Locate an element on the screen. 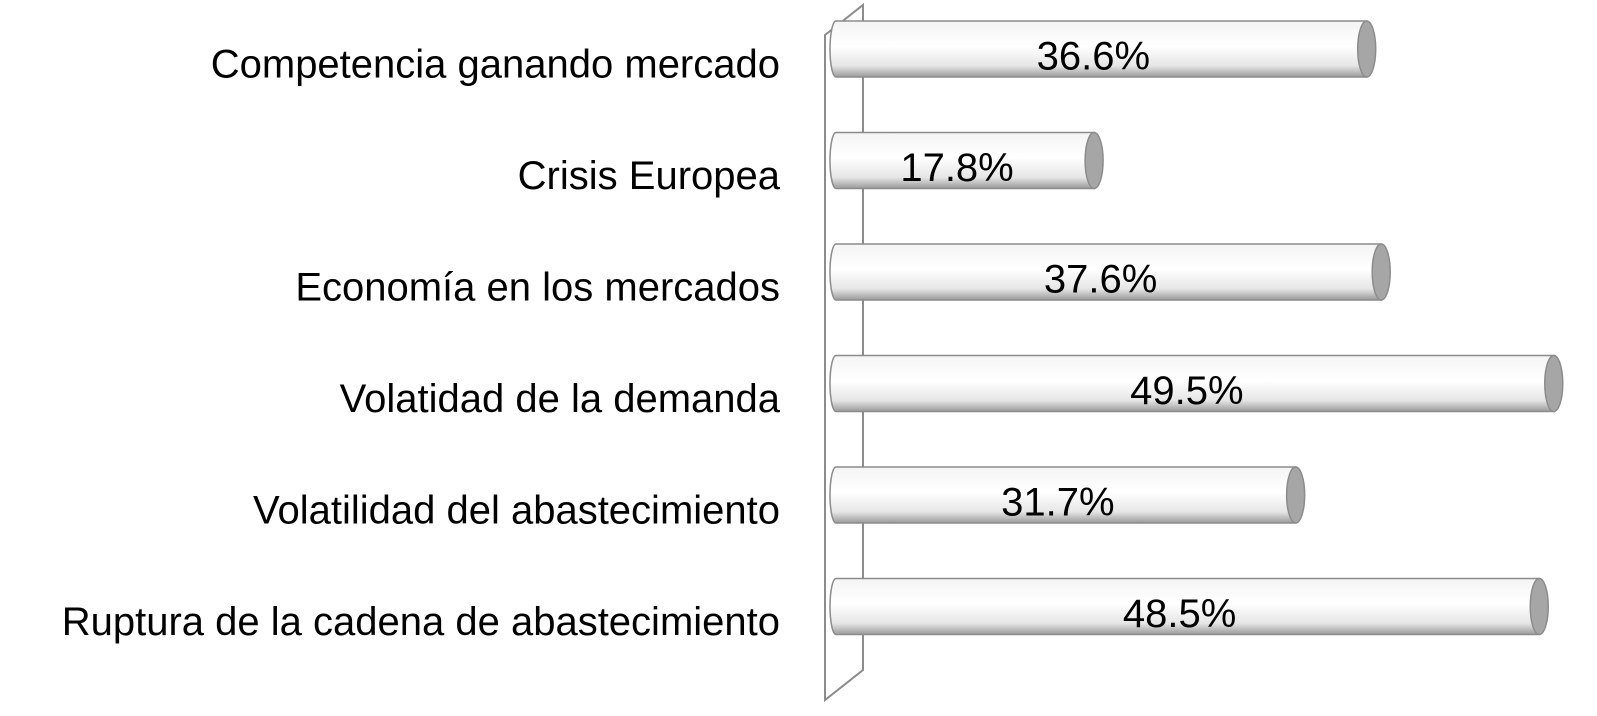  category-label: Crisis Europea is located at coordinates (649, 176).